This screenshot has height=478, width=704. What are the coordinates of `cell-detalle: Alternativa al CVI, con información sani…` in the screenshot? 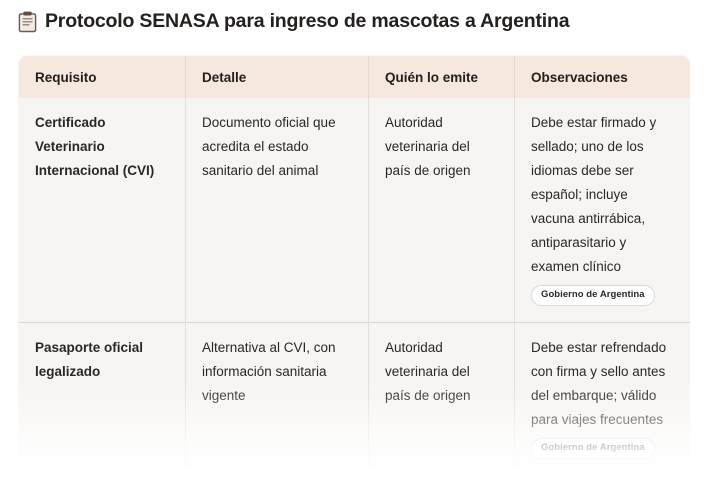 It's located at (277, 395).